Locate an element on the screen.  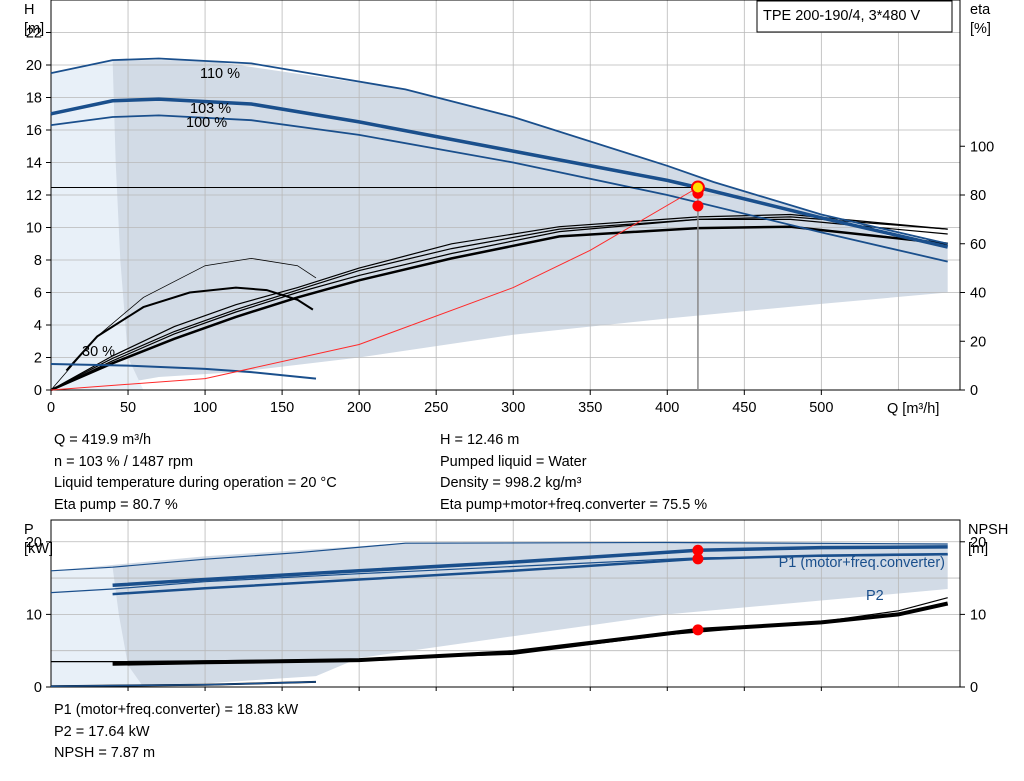
title-box is located at coordinates (854, 16).